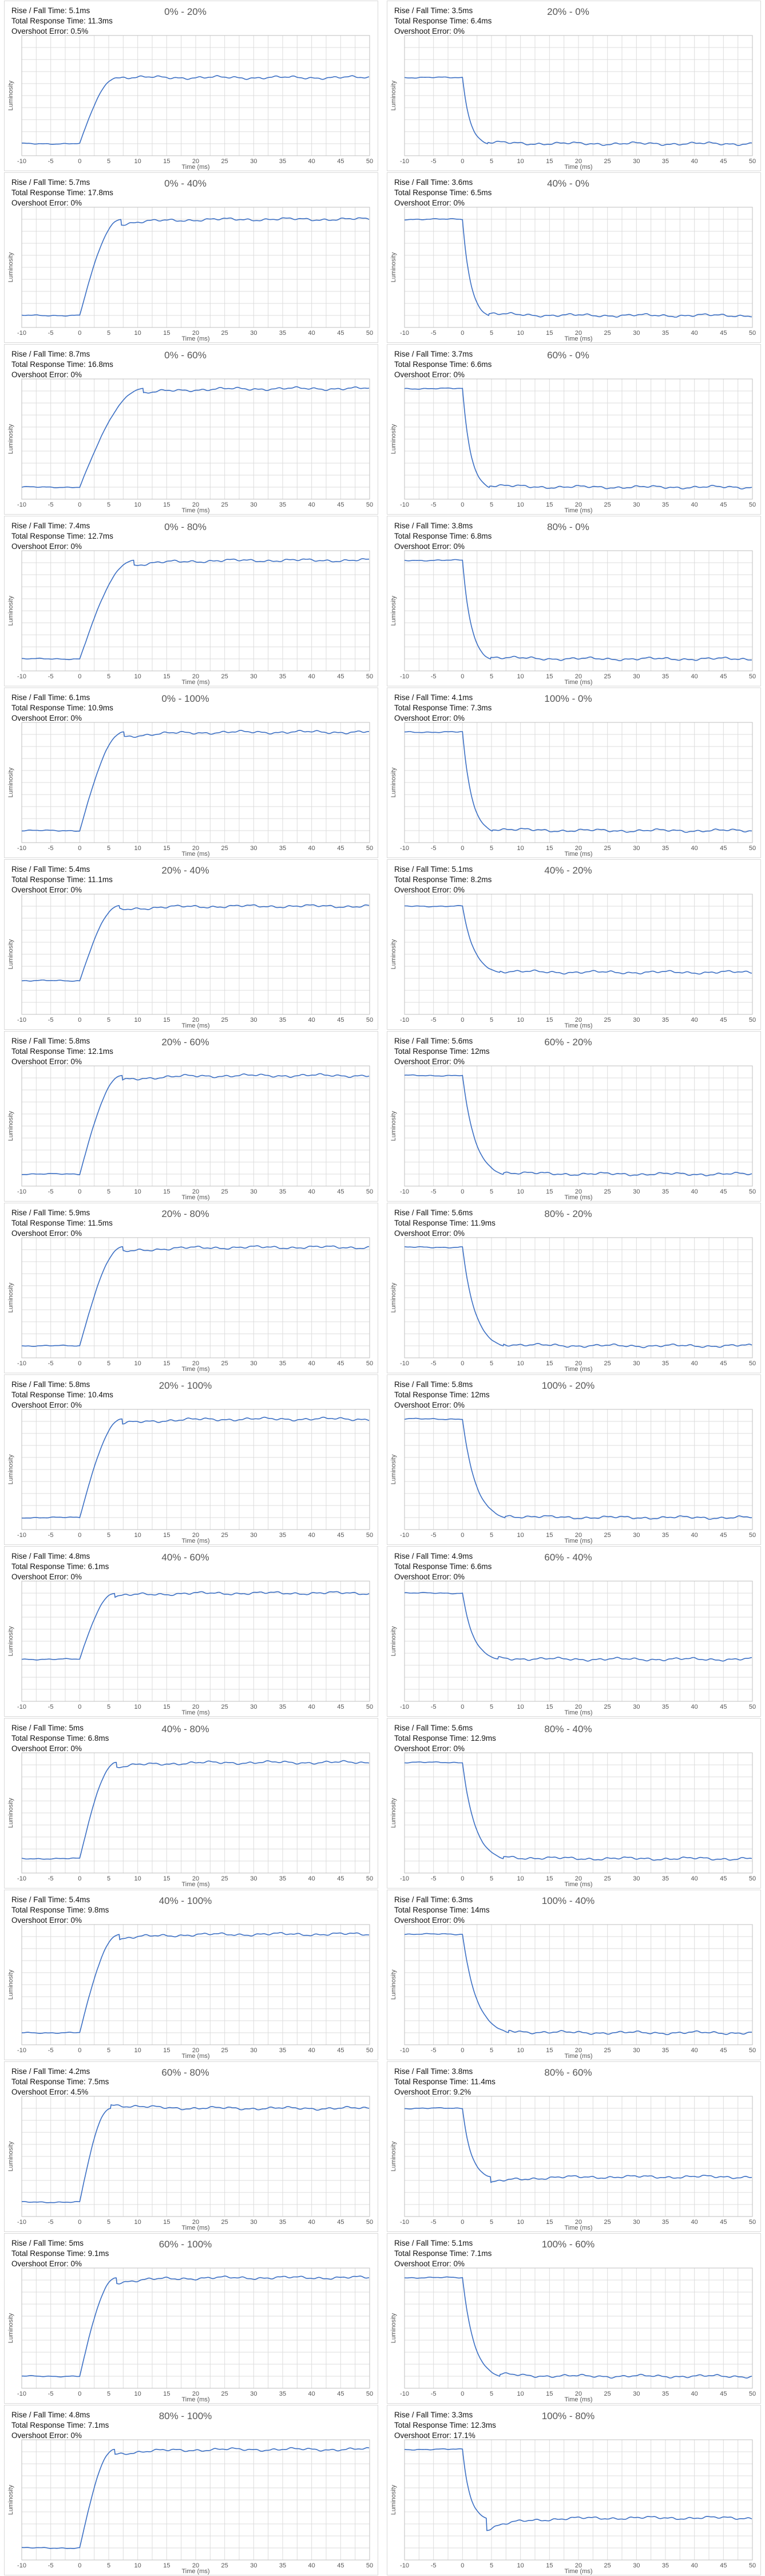 This screenshot has height=2576, width=765. Describe the element at coordinates (462, 2092) in the screenshot. I see `stat-value: 9.2%` at that location.